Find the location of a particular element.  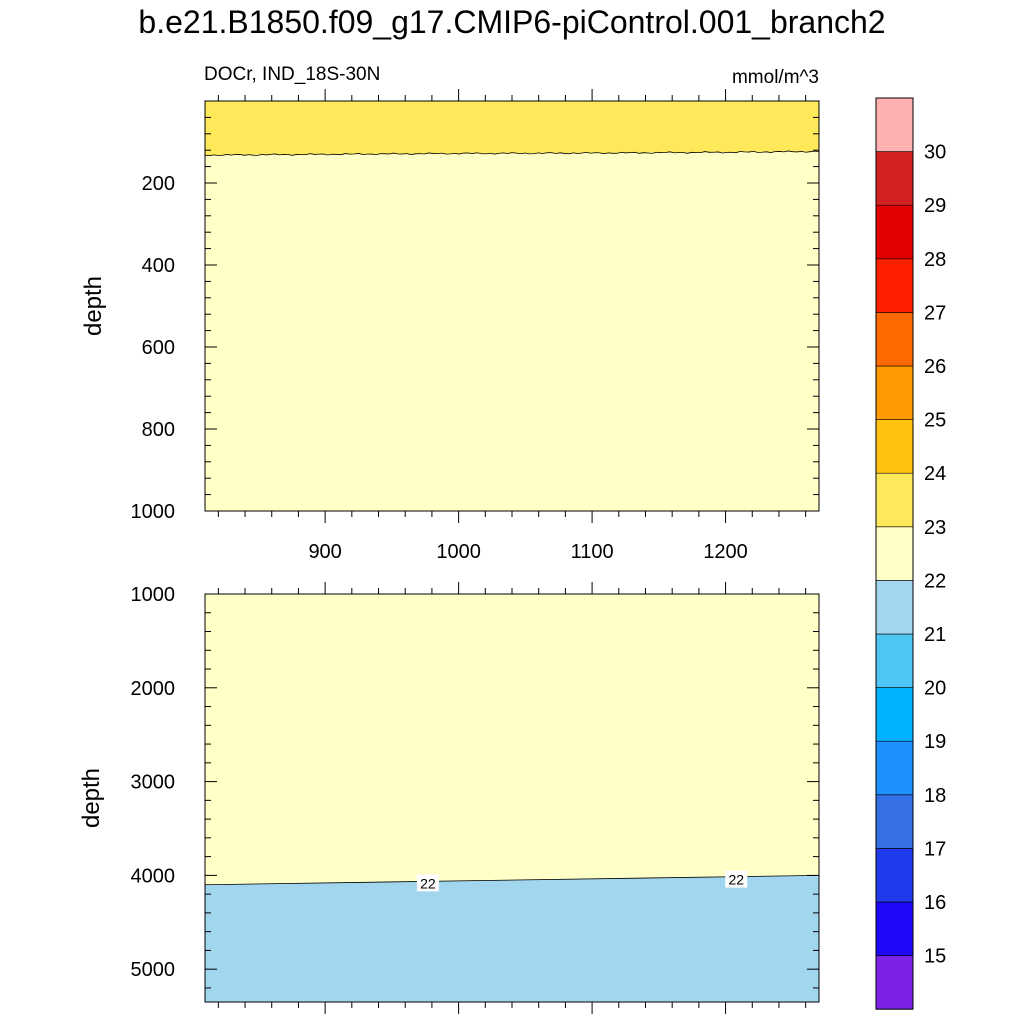

y-tick-label: 400 is located at coordinates (158, 266).